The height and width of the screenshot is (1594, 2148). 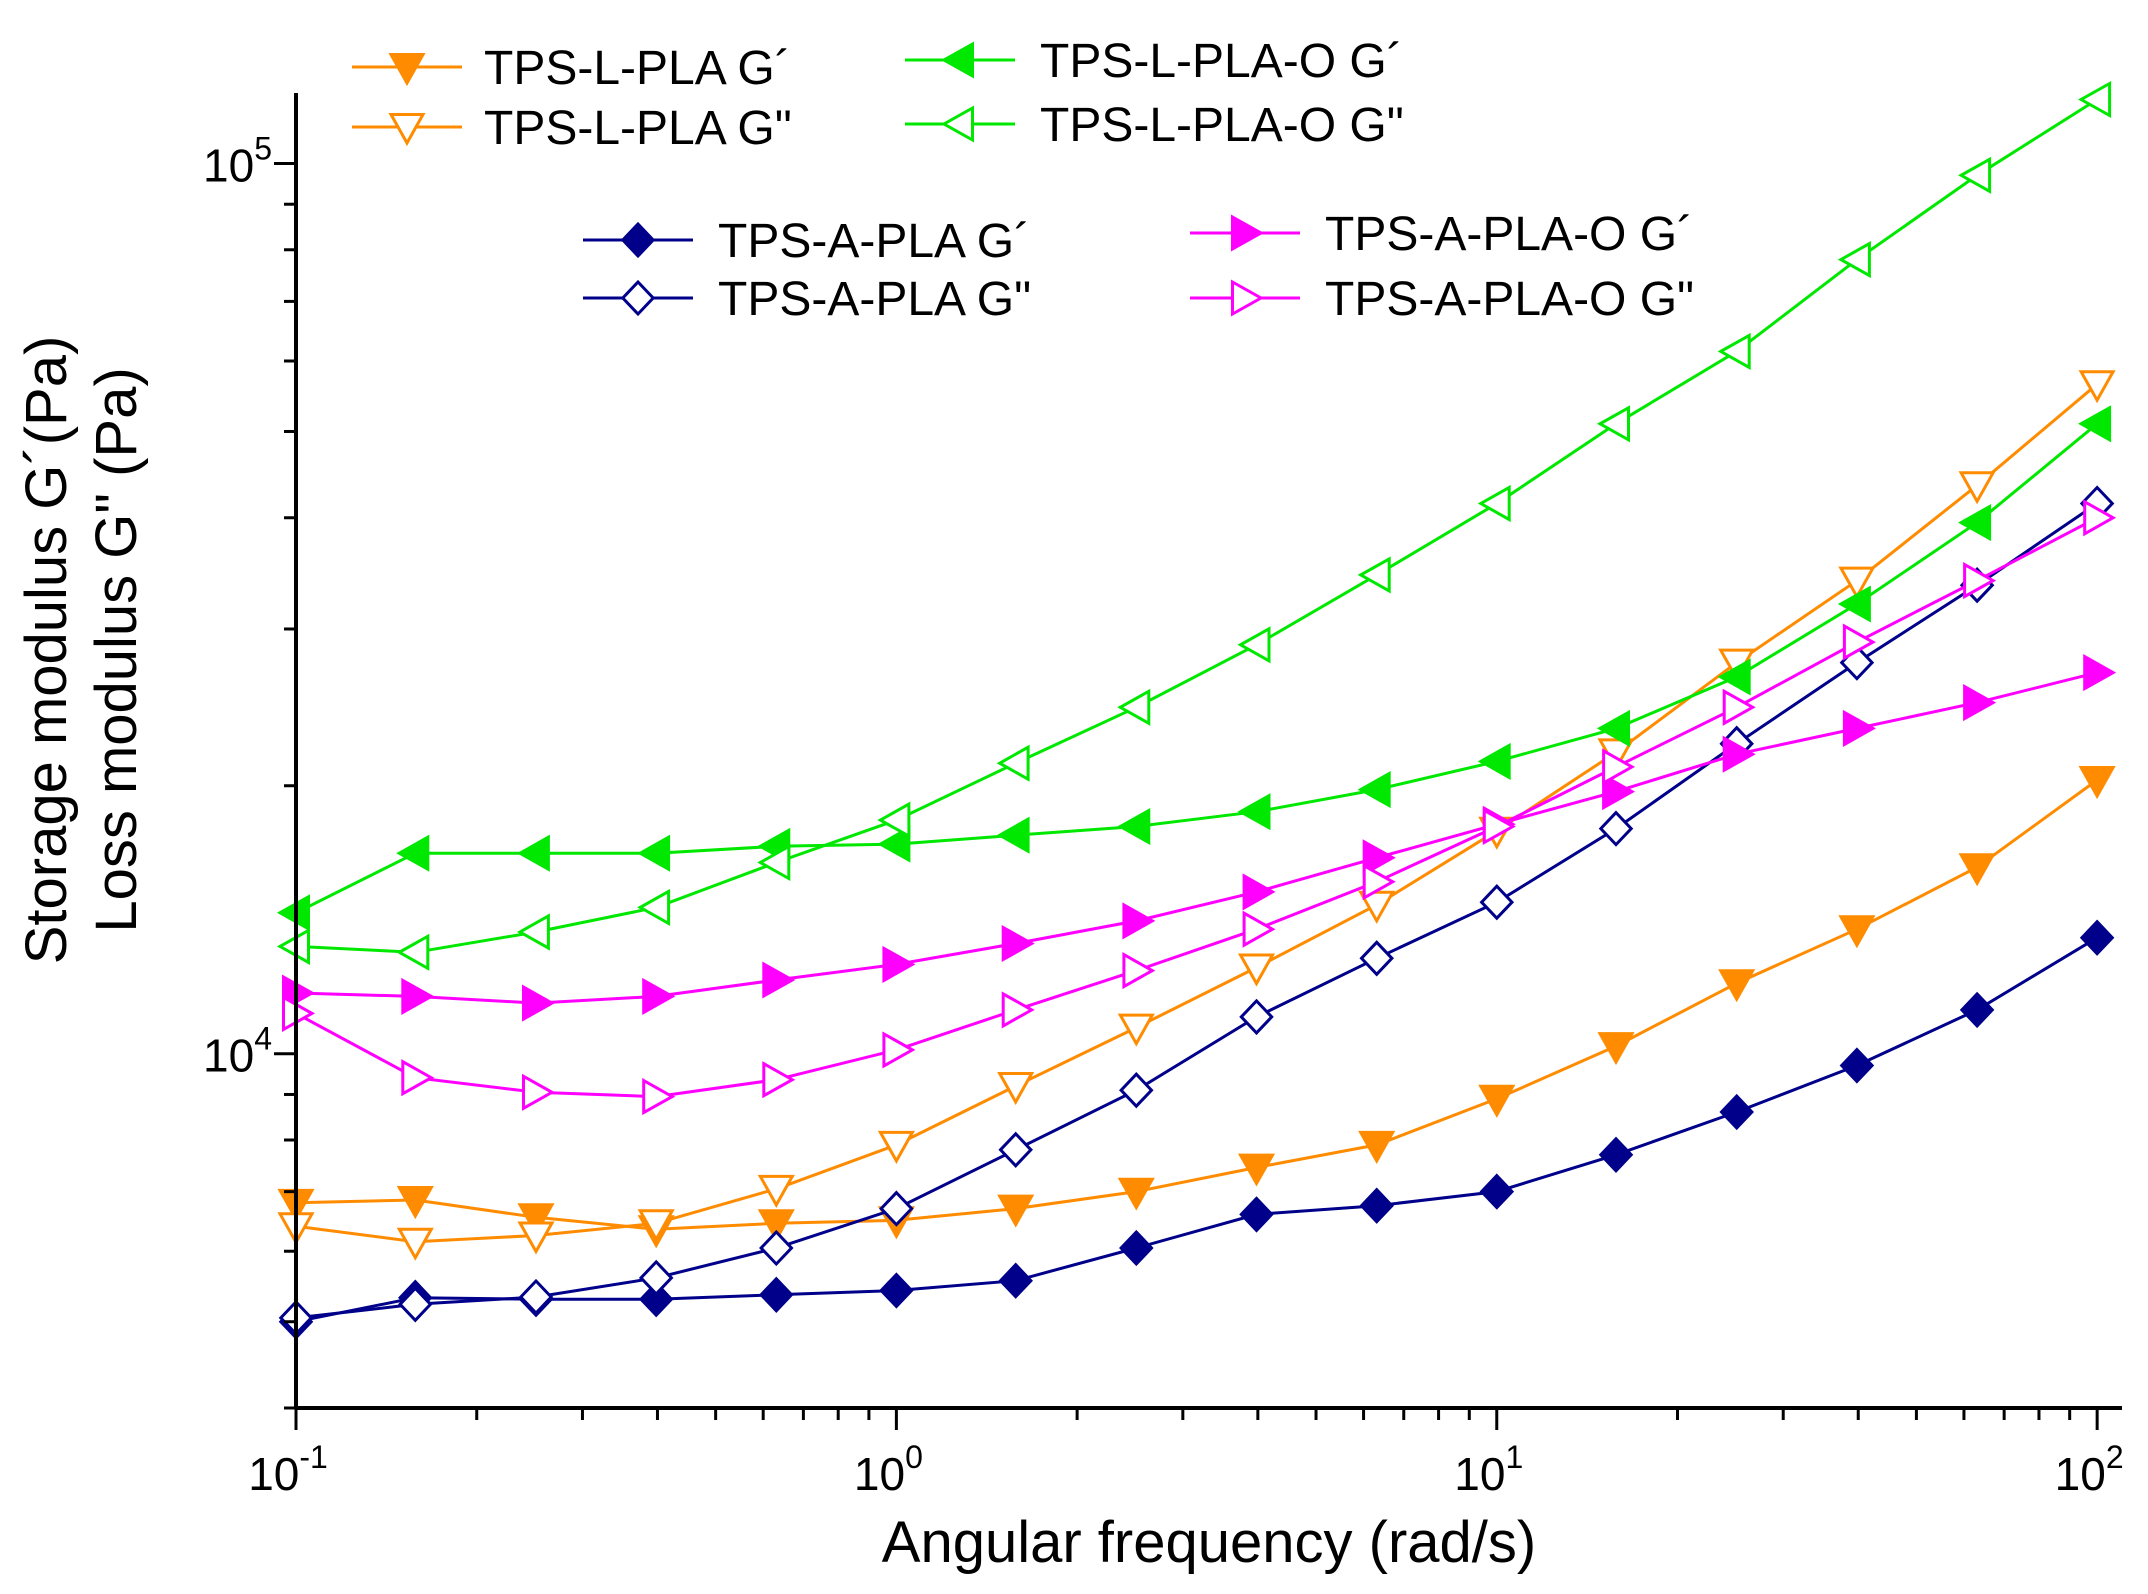 I want to click on y-ticks, so click(x=285, y=785).